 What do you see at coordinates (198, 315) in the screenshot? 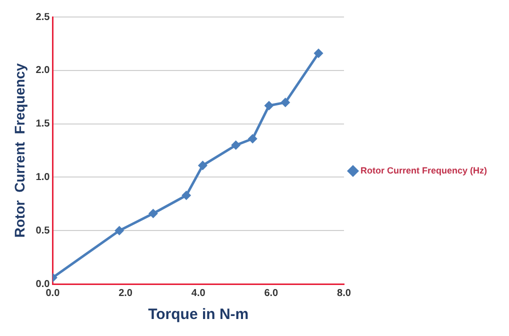
I see `x-axis-title: Torque in N-m` at bounding box center [198, 315].